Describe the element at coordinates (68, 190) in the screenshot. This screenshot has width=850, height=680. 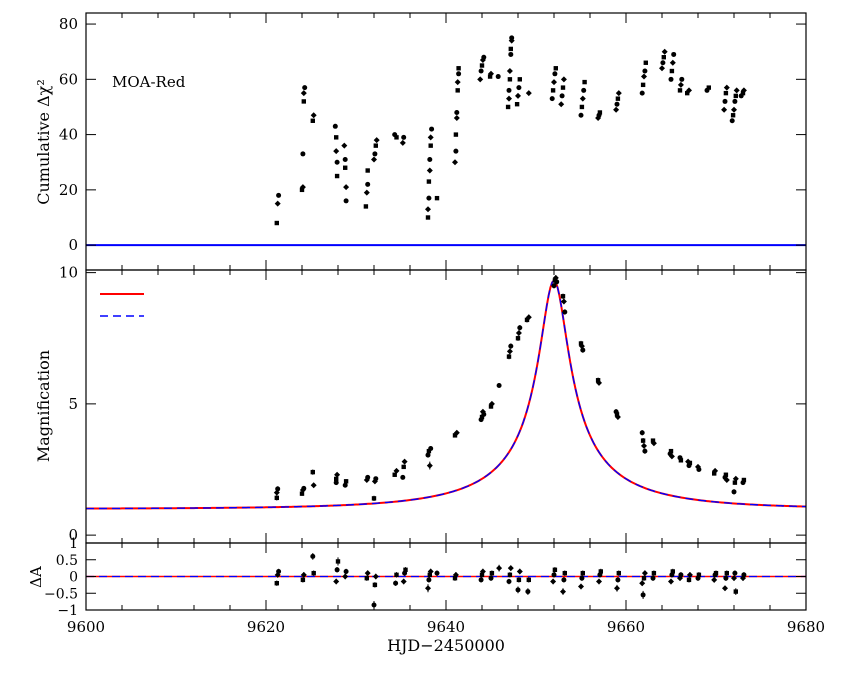
I see `cumulative-ytick-label: 20` at that location.